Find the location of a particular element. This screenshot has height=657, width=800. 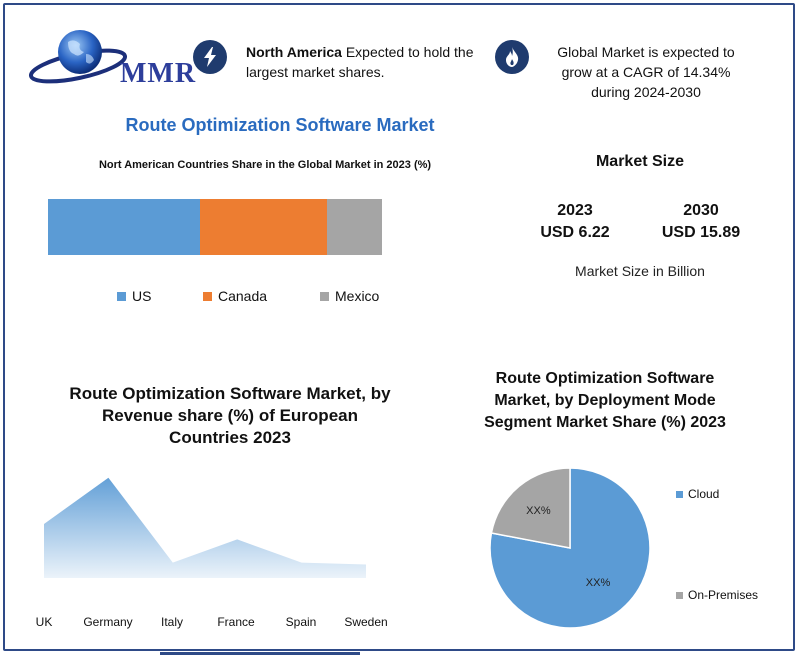

pie-chart: XX% XX% is located at coordinates (570, 548).